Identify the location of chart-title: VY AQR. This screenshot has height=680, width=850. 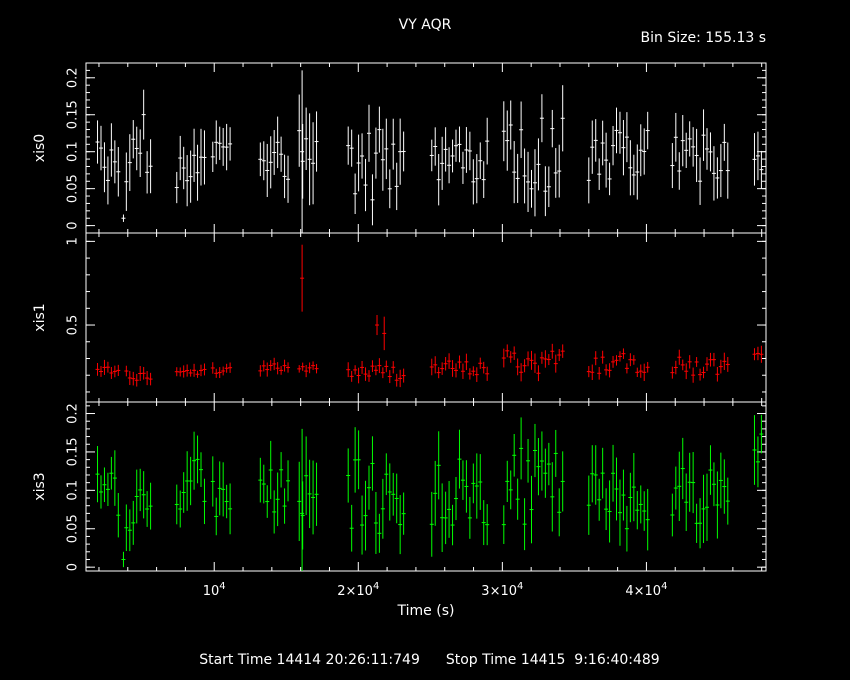
(425, 25).